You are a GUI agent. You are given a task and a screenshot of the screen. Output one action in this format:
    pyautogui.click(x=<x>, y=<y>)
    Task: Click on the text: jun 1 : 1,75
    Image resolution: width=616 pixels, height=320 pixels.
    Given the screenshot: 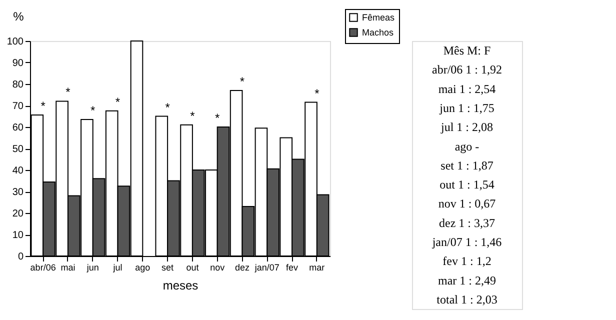 What is the action you would take?
    pyautogui.click(x=466, y=108)
    